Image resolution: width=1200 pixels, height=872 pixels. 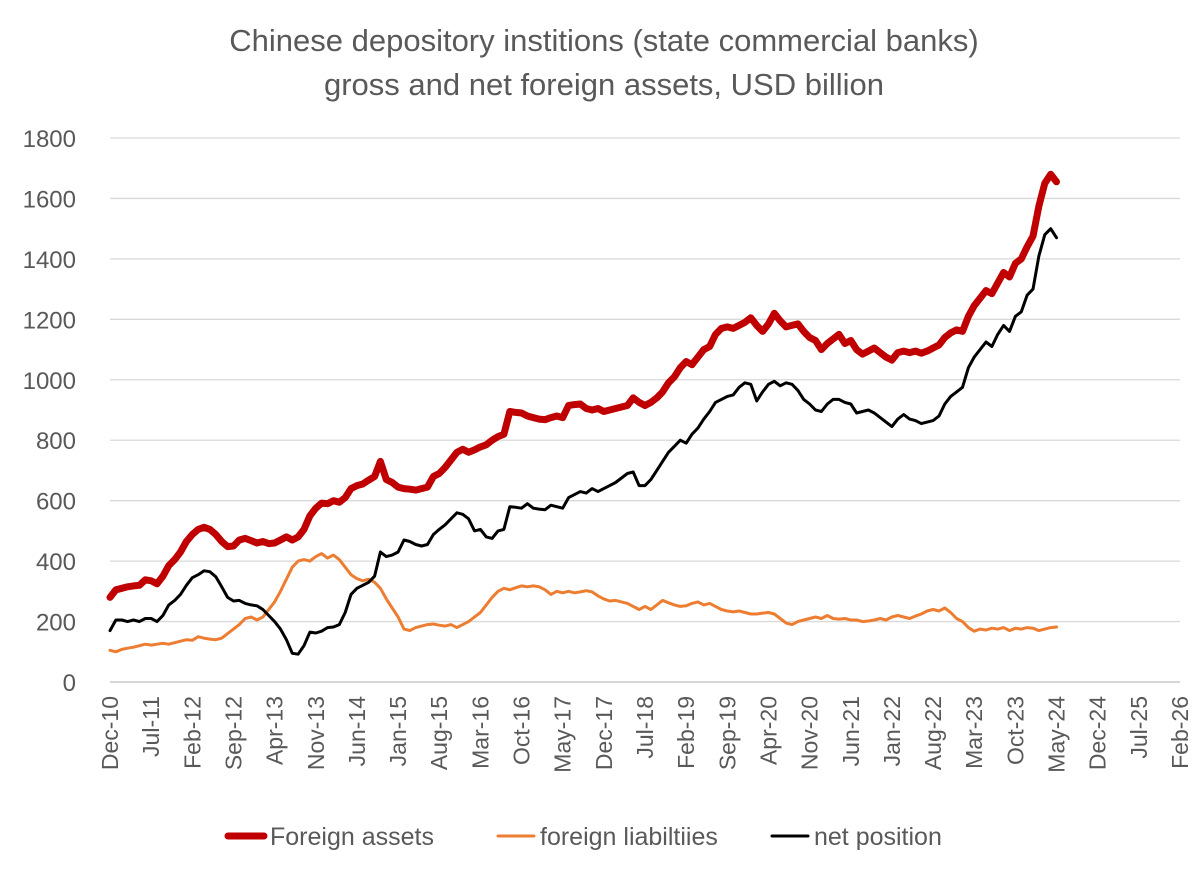 I want to click on x-tick-label: Apr-13, so click(x=275, y=730).